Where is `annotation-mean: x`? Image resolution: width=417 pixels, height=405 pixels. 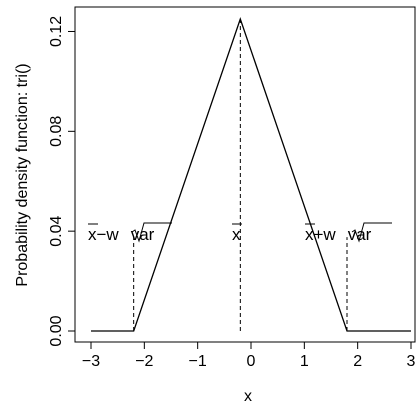 annotation-mean: x is located at coordinates (237, 233).